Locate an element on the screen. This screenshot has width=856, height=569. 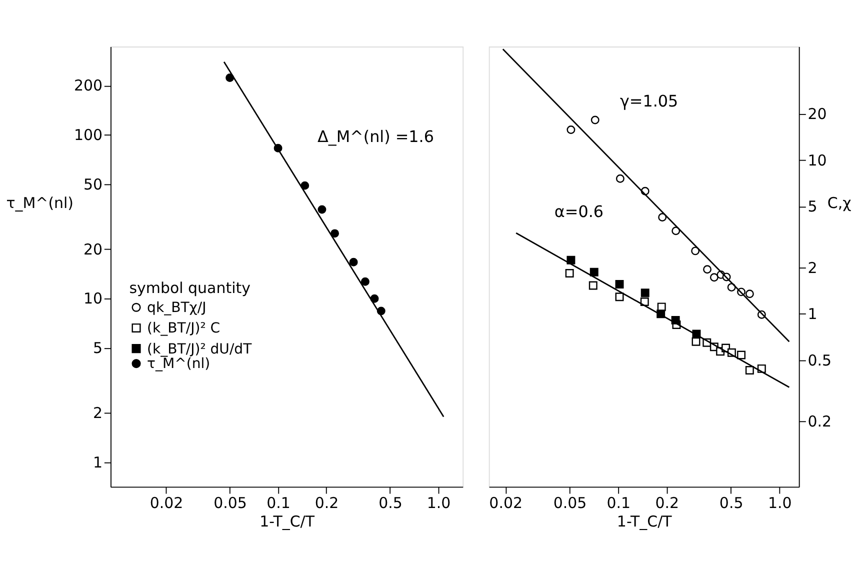
y-tick-label: 0.2 is located at coordinates (820, 421).